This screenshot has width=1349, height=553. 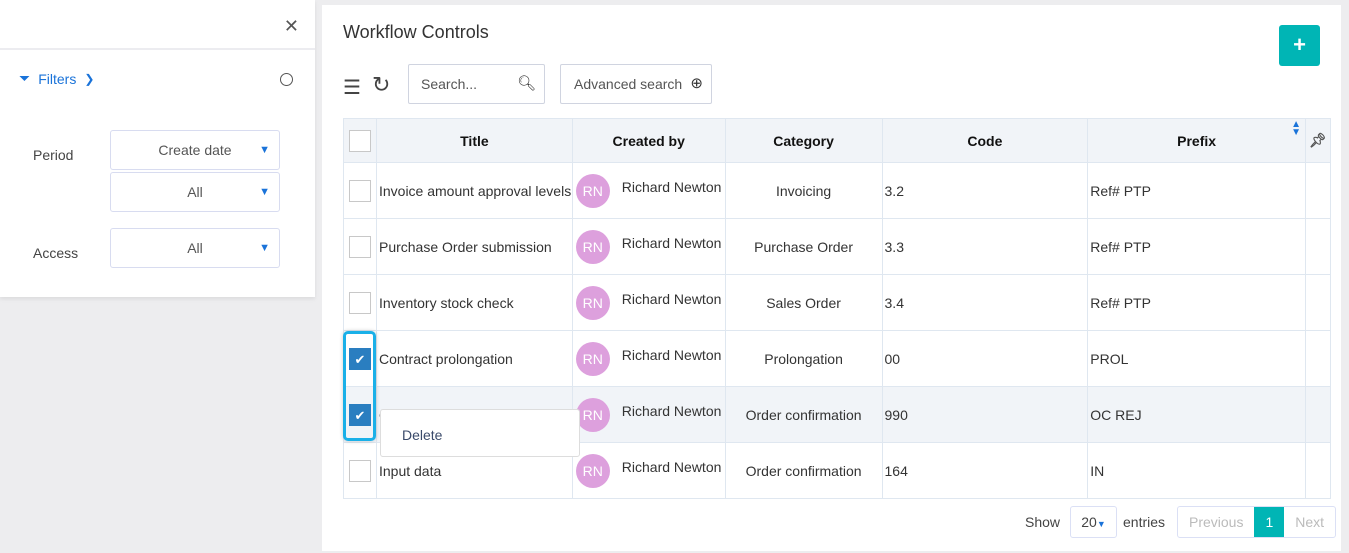 What do you see at coordinates (1196, 358) in the screenshot?
I see `prefix-cell: PROL` at bounding box center [1196, 358].